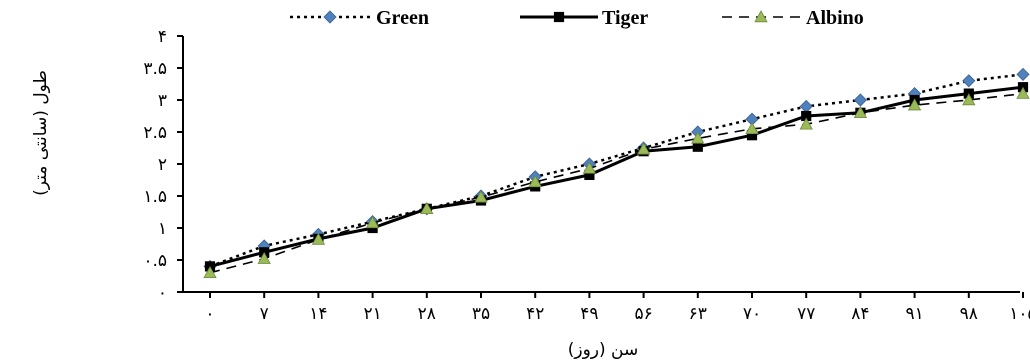  I want to click on x-tick-label: ۷, so click(264, 314).